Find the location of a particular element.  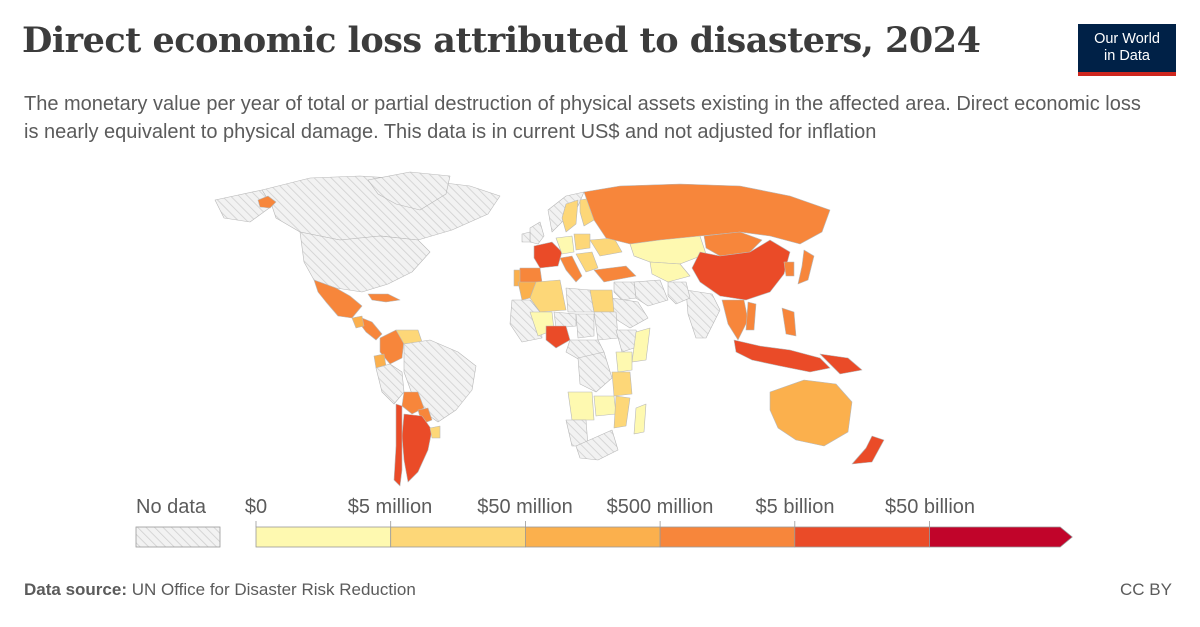

region-somalia is located at coordinates (641, 345).